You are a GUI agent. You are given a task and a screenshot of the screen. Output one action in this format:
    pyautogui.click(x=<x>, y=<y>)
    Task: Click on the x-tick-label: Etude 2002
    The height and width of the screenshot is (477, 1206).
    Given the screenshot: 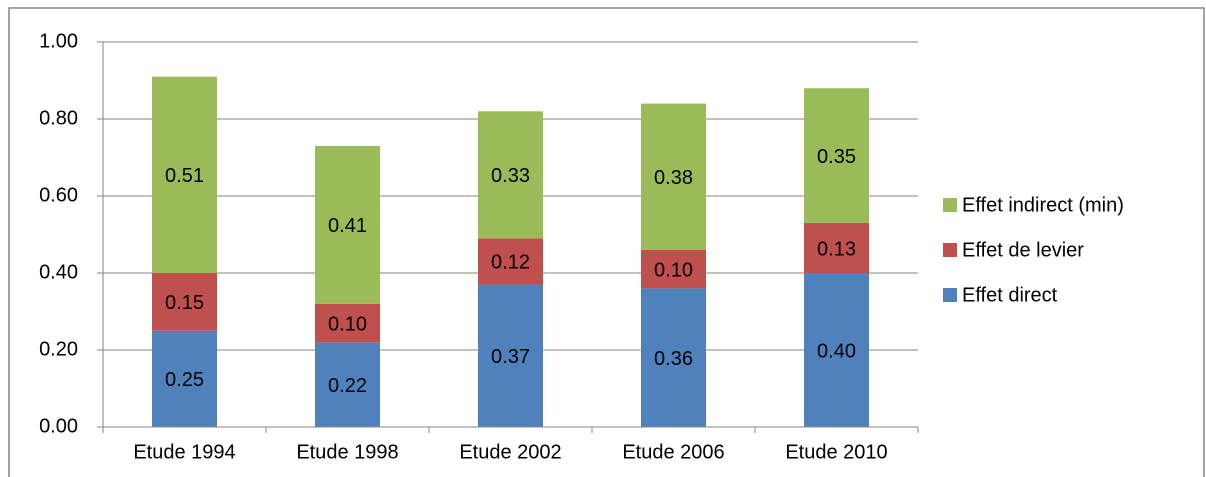 What is the action you would take?
    pyautogui.click(x=510, y=452)
    